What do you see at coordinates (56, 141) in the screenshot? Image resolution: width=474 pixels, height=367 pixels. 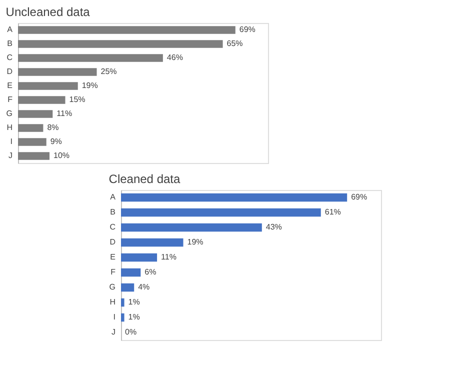 I see `data-label: 9%` at bounding box center [56, 141].